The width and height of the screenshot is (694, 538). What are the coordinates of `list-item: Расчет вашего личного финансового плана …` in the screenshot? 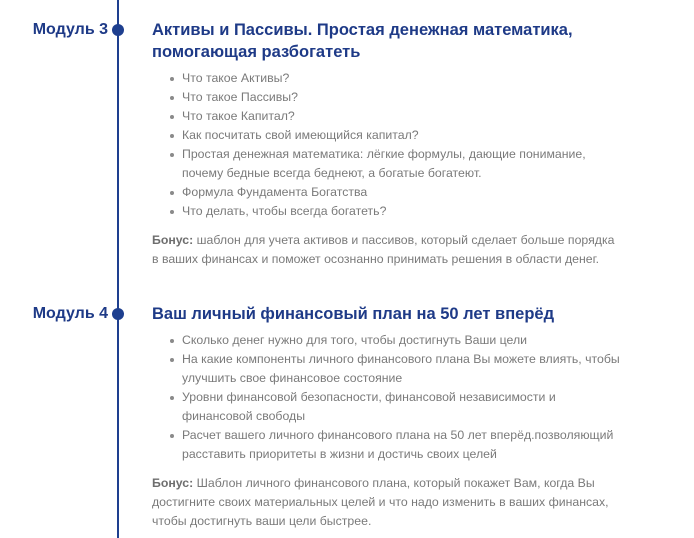 It's located at (396, 445).